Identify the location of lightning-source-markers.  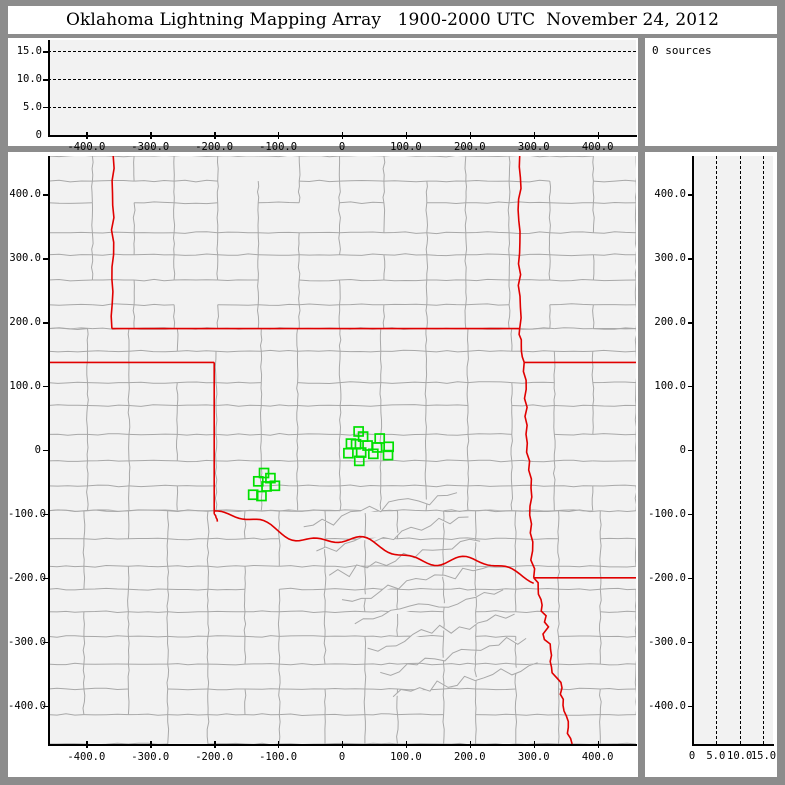
(321, 464).